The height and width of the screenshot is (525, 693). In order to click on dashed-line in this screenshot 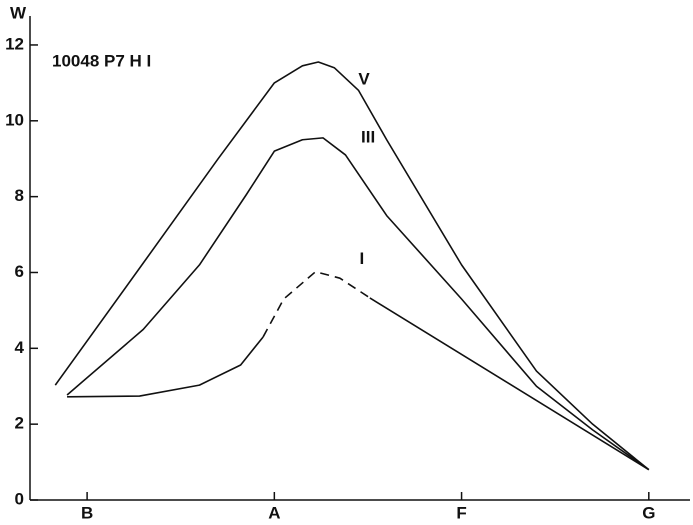, I will do `click(316, 304)`.